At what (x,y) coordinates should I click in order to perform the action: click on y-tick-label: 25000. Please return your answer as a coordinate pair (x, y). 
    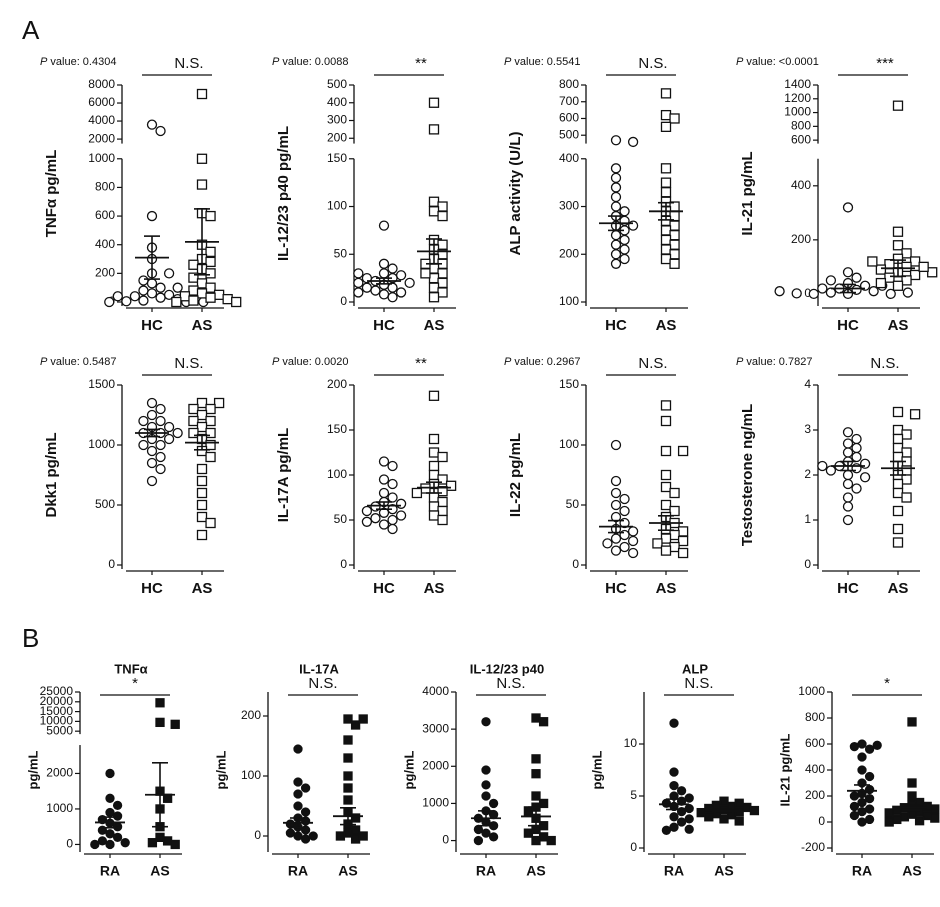
    Looking at the image, I should click on (57, 691).